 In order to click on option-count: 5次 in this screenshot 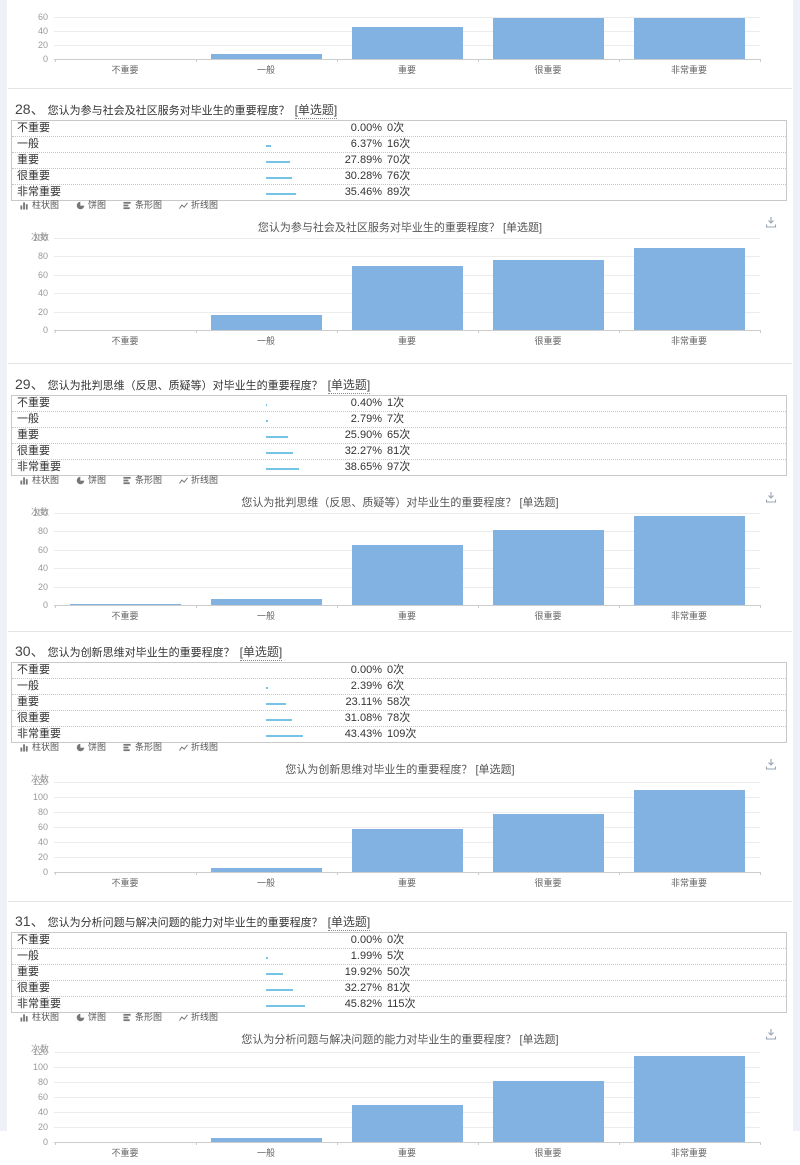, I will do `click(396, 956)`.